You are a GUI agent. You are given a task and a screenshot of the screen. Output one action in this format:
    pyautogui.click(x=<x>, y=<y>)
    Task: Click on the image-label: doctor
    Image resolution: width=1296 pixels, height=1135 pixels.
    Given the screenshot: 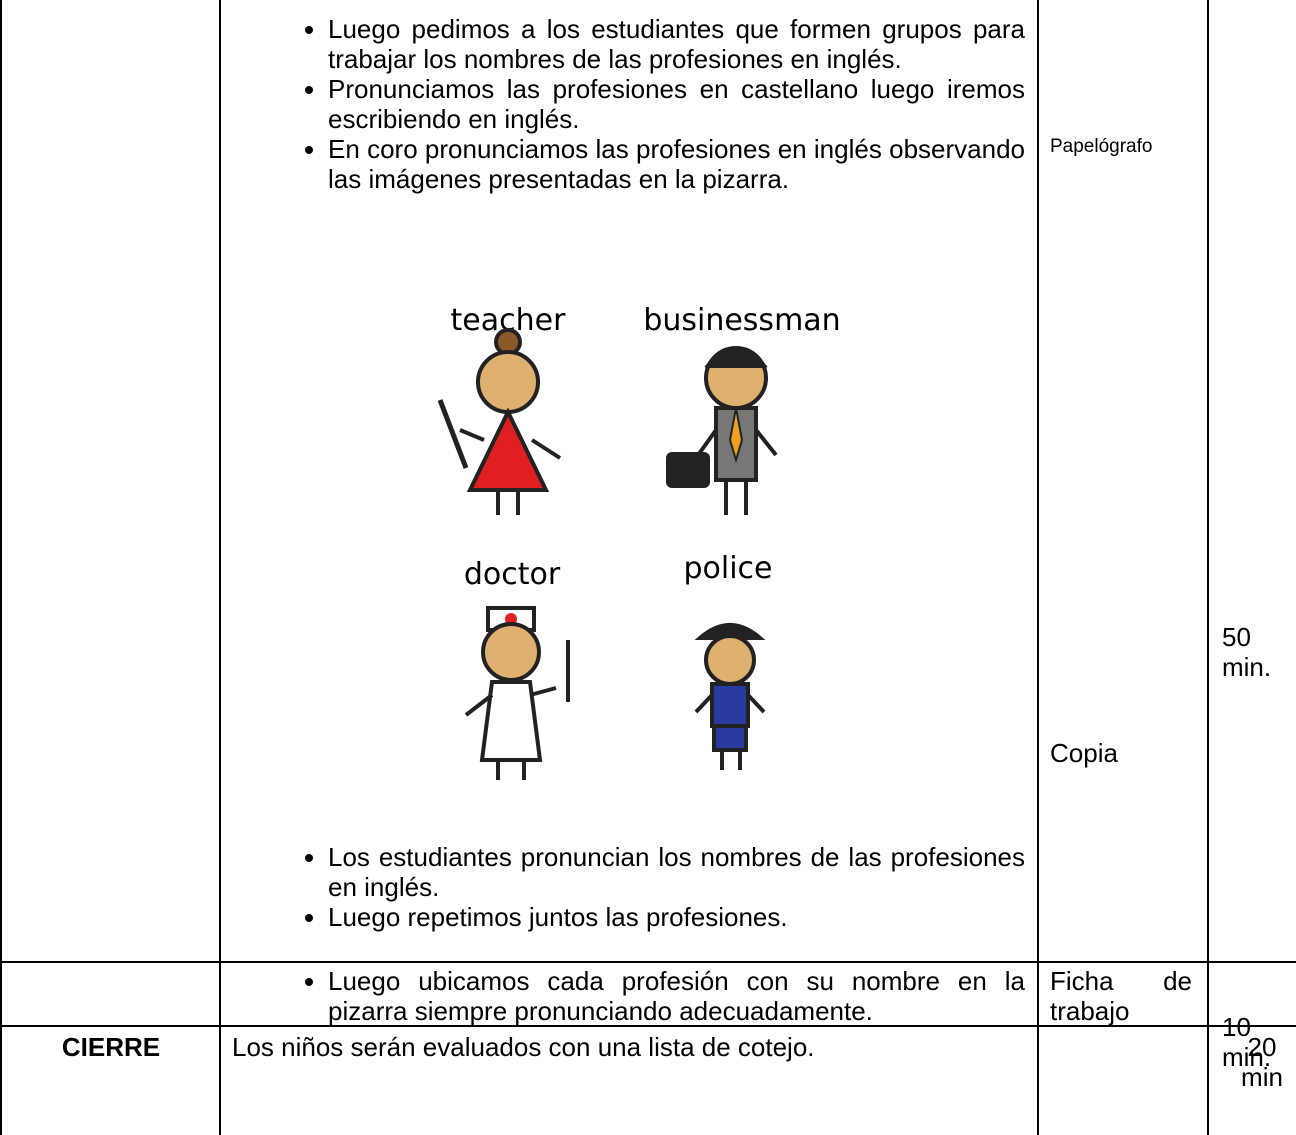 What is the action you would take?
    pyautogui.click(x=512, y=574)
    